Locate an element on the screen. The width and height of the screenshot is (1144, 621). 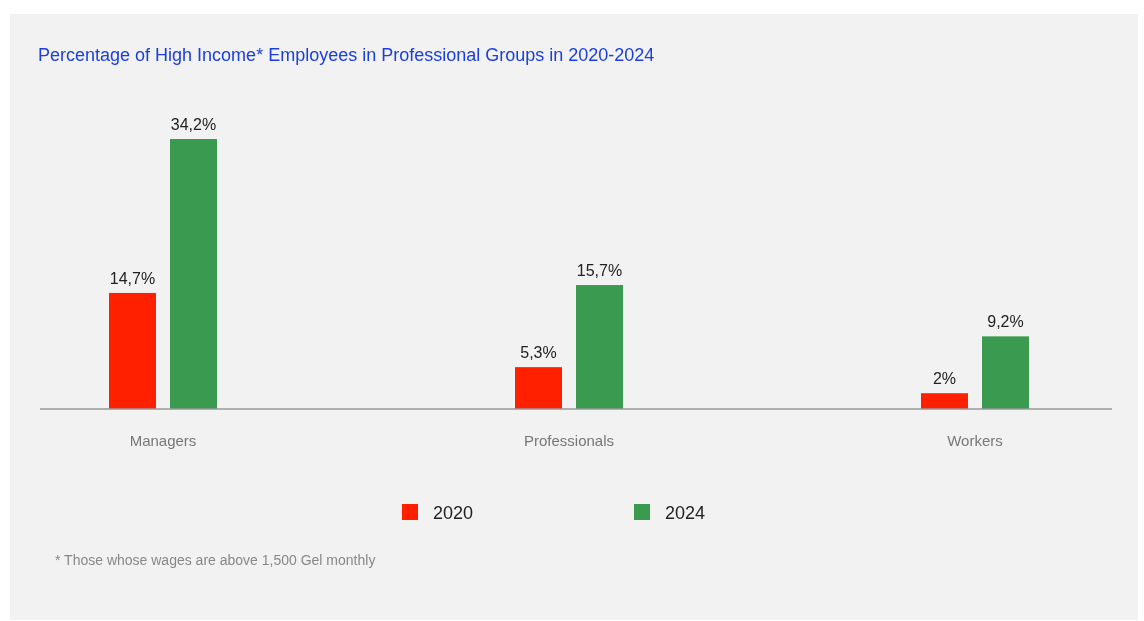
legend-label: 2024 is located at coordinates (685, 513).